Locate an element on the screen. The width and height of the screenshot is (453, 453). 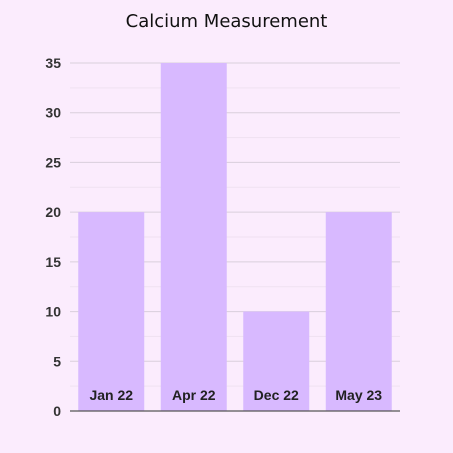
y-tick-label: 35 is located at coordinates (53, 63).